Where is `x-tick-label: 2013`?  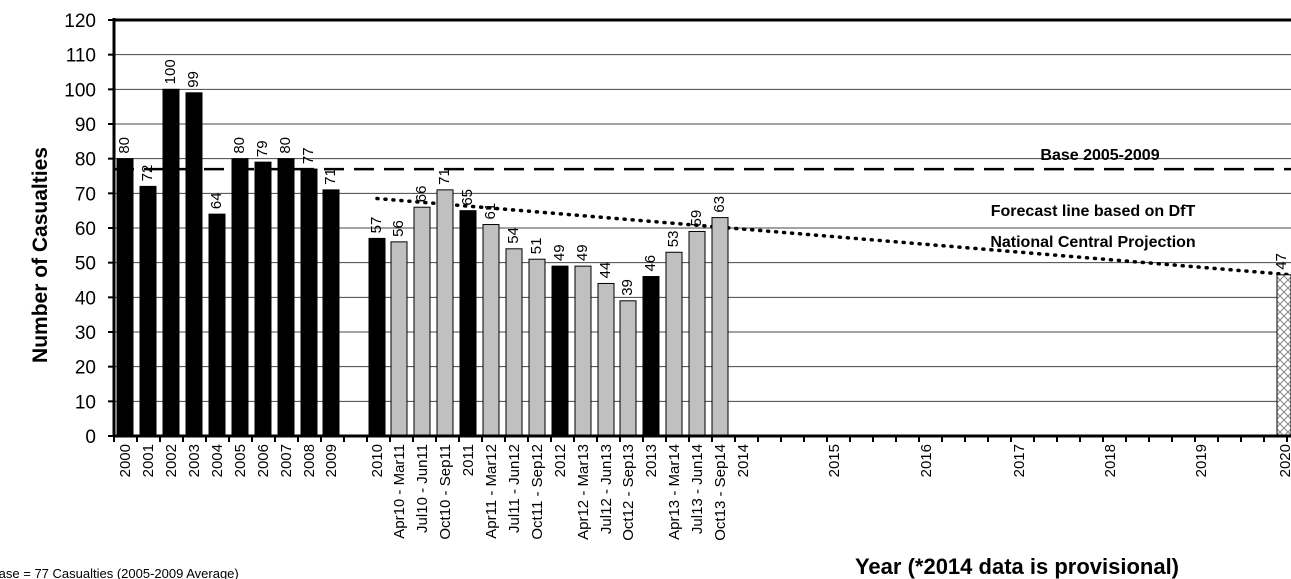
x-tick-label: 2013 is located at coordinates (651, 460).